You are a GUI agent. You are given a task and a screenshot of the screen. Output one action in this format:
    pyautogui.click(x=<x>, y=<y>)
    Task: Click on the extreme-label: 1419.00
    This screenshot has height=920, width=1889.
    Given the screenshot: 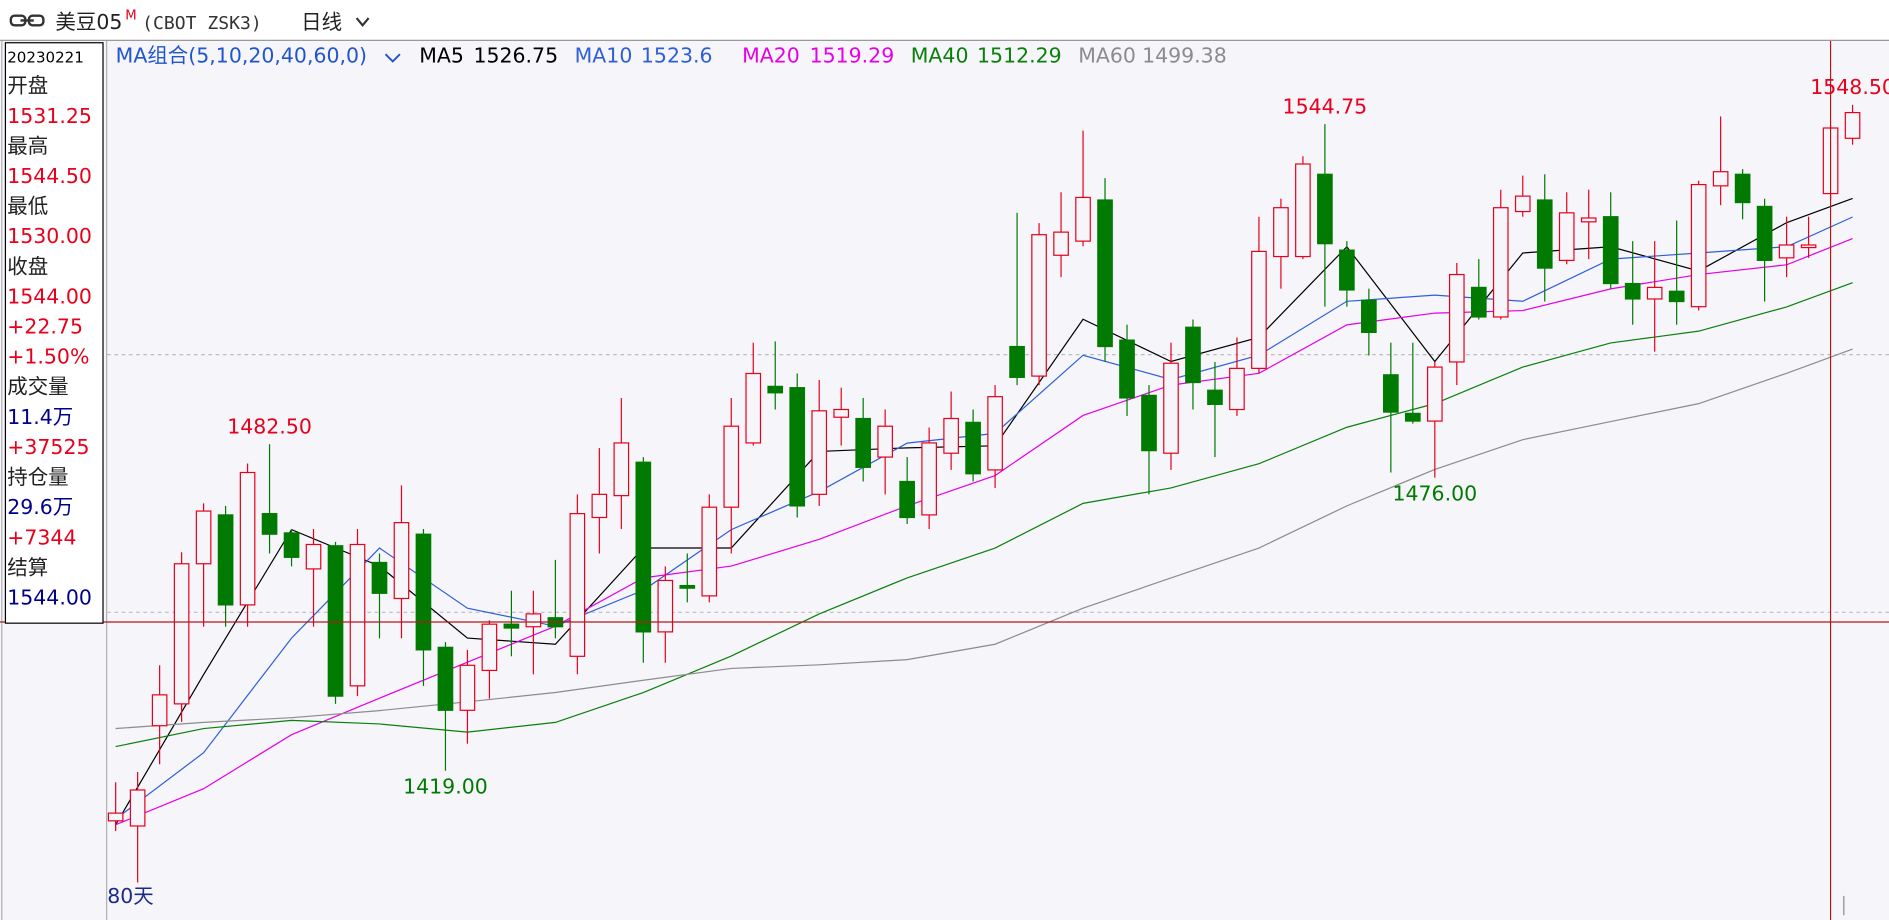 What is the action you would take?
    pyautogui.click(x=445, y=787)
    